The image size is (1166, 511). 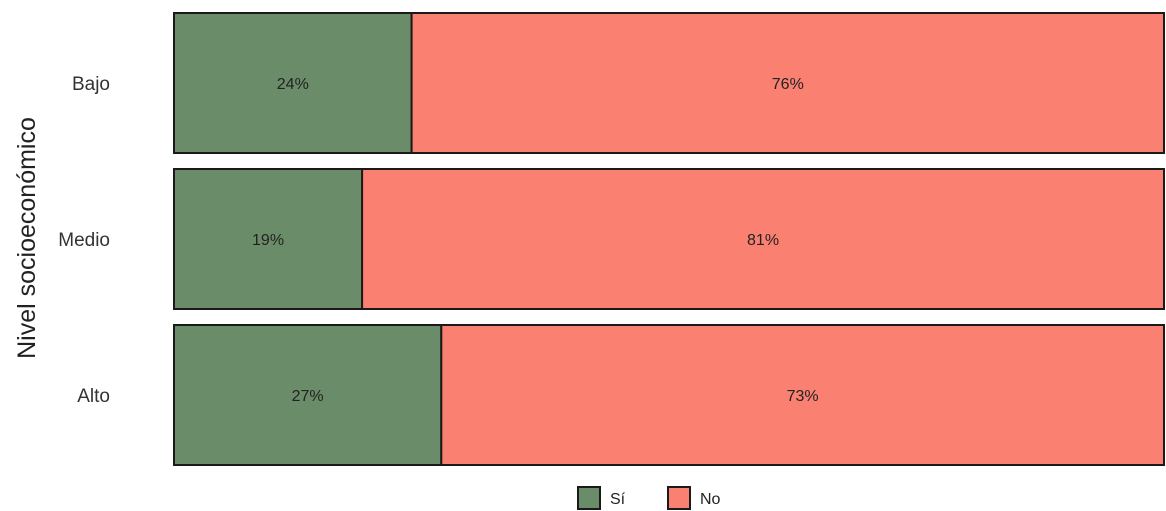 I want to click on y-axis-title: Nivel socioeconómico, so click(x=27, y=238).